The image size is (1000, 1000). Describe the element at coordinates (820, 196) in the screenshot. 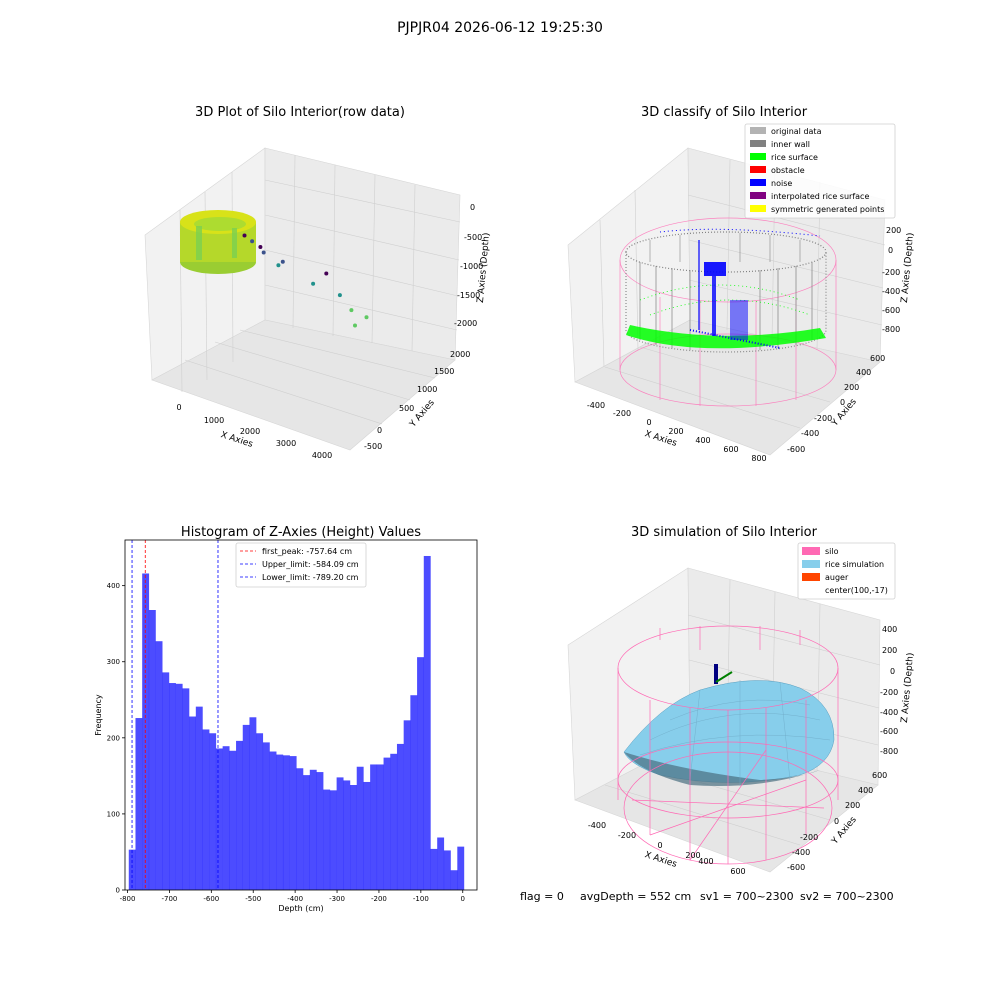

I see `legend-label: interpolated rice surface` at that location.